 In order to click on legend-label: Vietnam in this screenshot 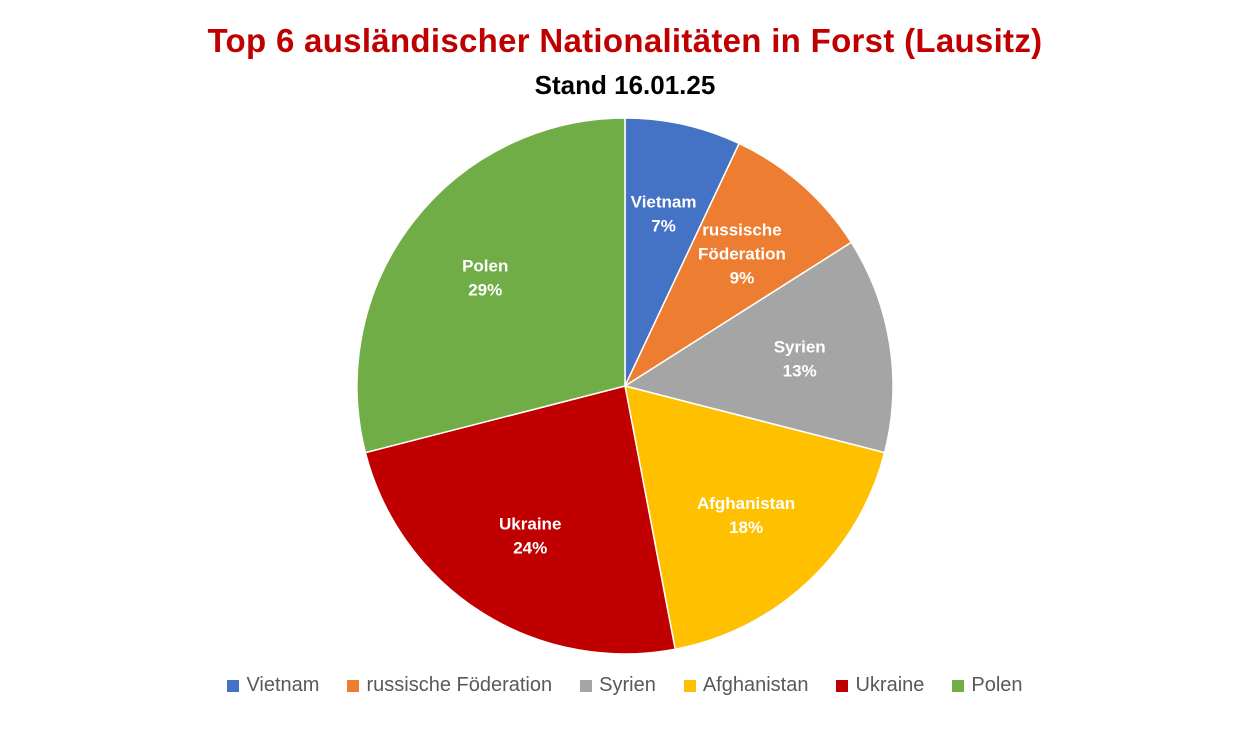, I will do `click(283, 685)`.